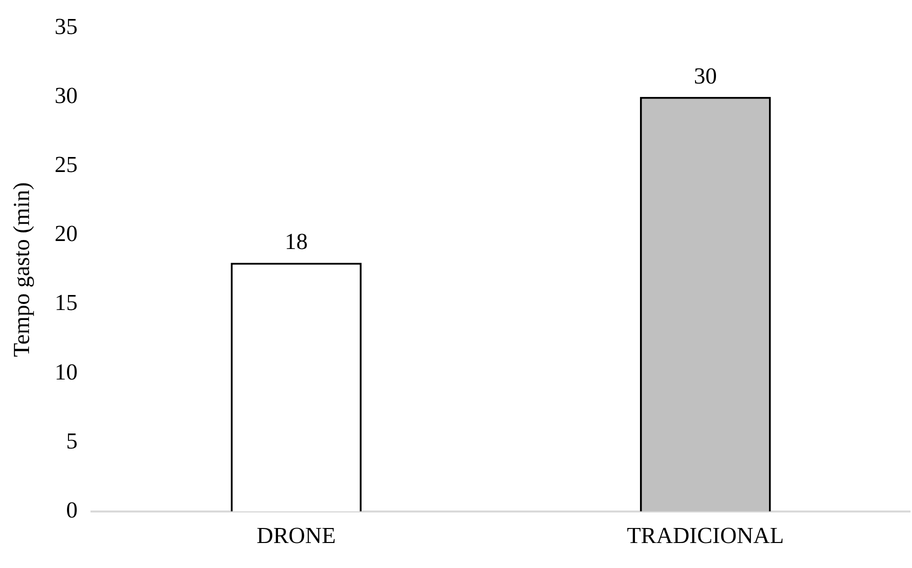 The height and width of the screenshot is (568, 912). I want to click on y-tick-label: 35, so click(66, 26).